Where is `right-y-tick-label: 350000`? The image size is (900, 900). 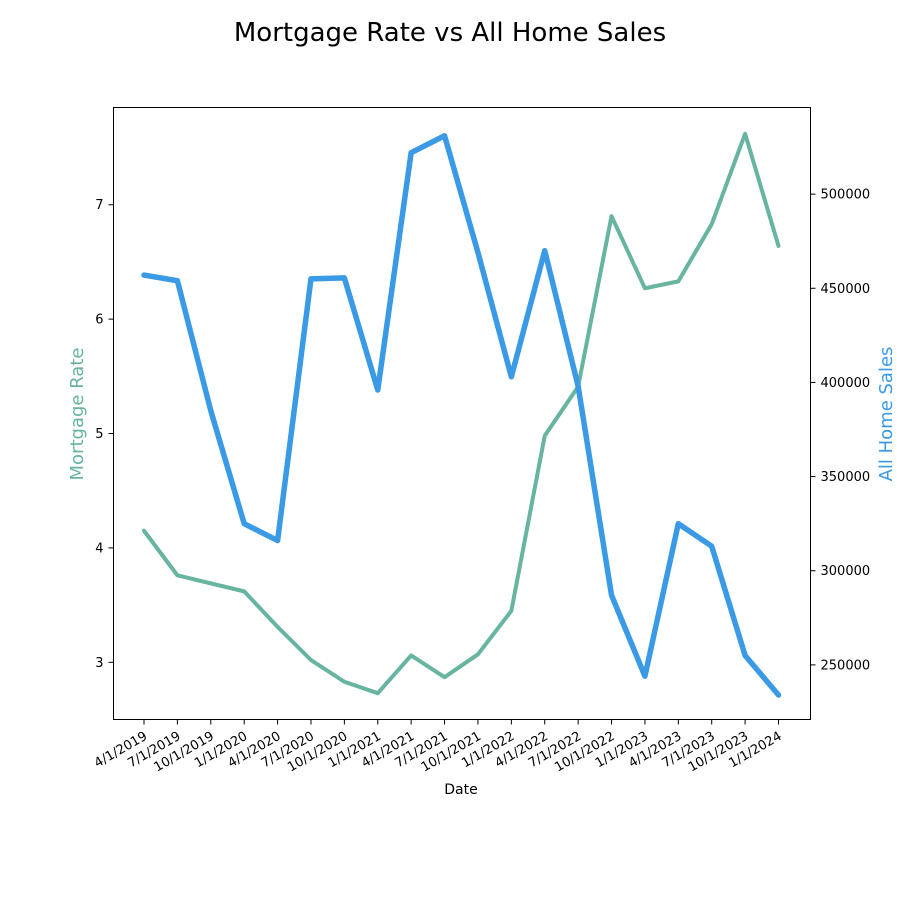 right-y-tick-label: 350000 is located at coordinates (846, 477).